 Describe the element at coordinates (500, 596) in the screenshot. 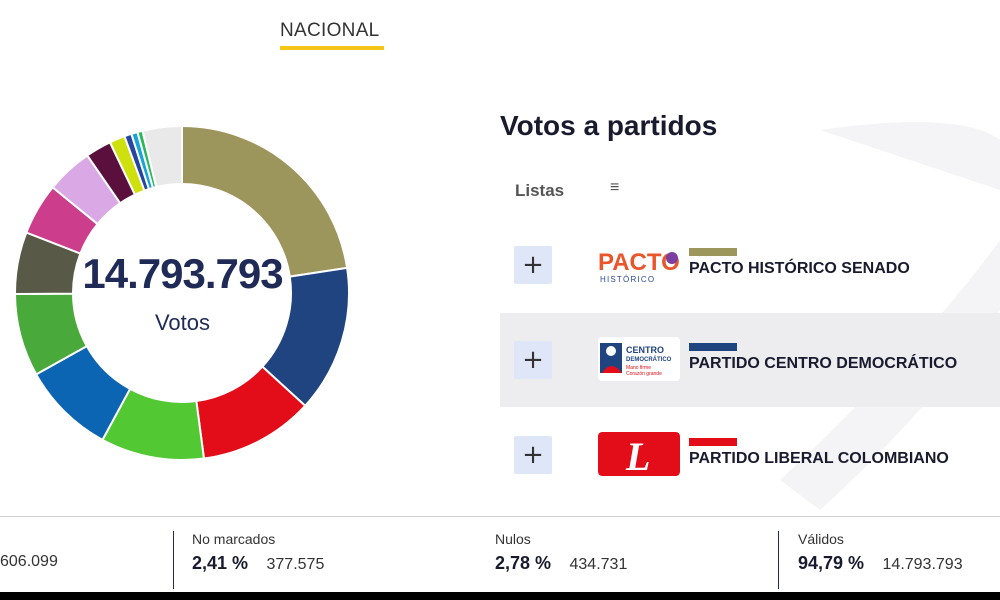

I see `bottom-edge` at that location.